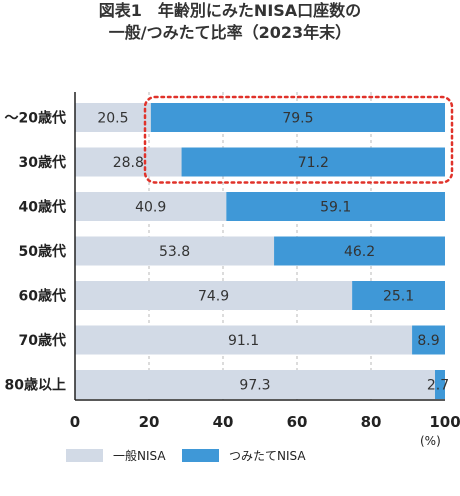 The image size is (460, 496). I want to click on data-label-tsumitate: 71.2, so click(313, 163).